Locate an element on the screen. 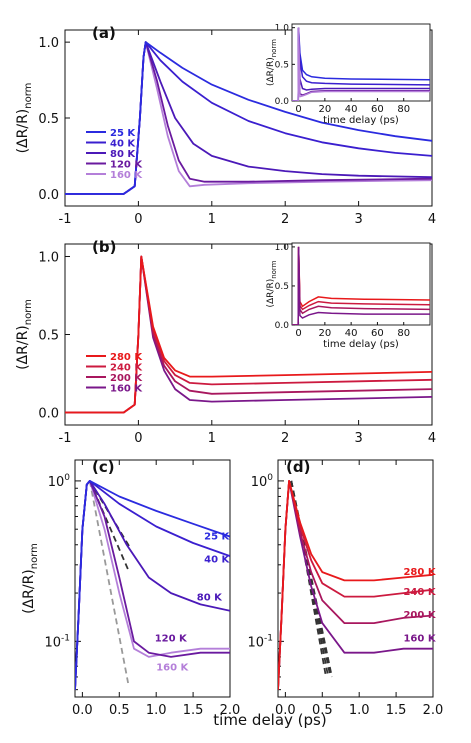  y-tick-label: 10⁰ is located at coordinates (262, 481).